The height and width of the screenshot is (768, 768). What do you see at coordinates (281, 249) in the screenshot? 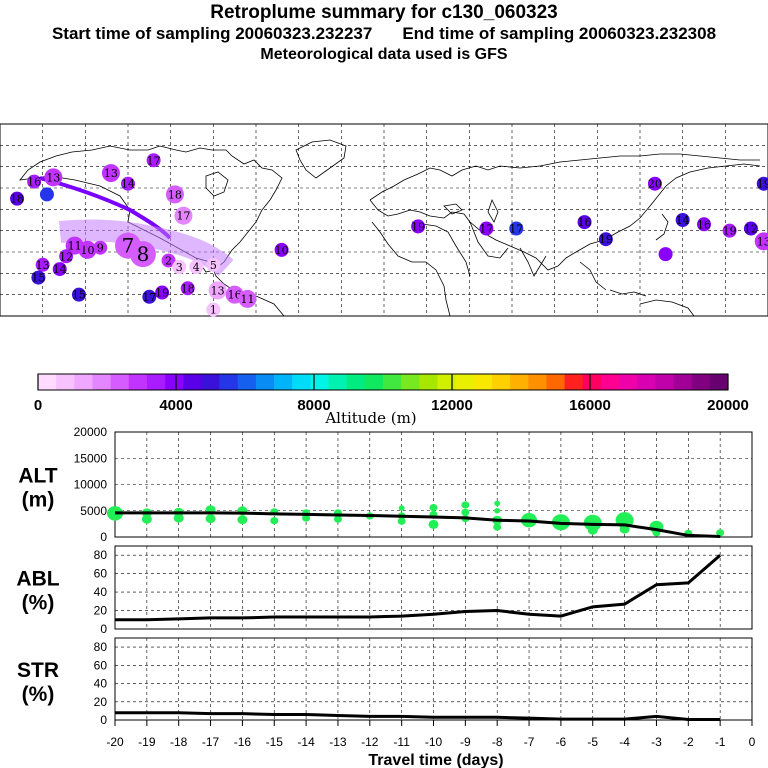
I see `map-point: 10` at bounding box center [281, 249].